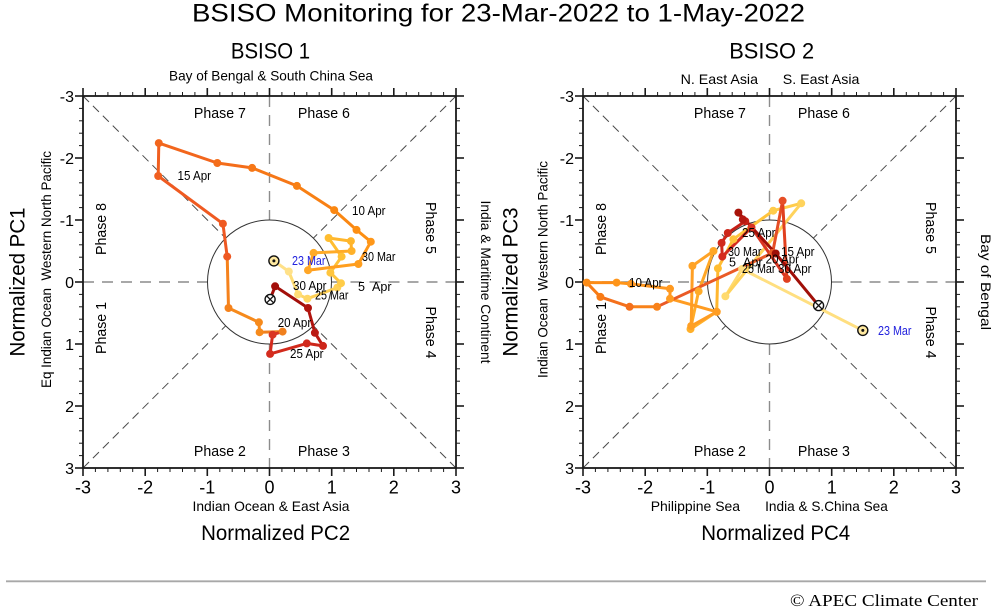  Describe the element at coordinates (985, 282) in the screenshot. I see `svg-text: Bay of Bengal` at that location.